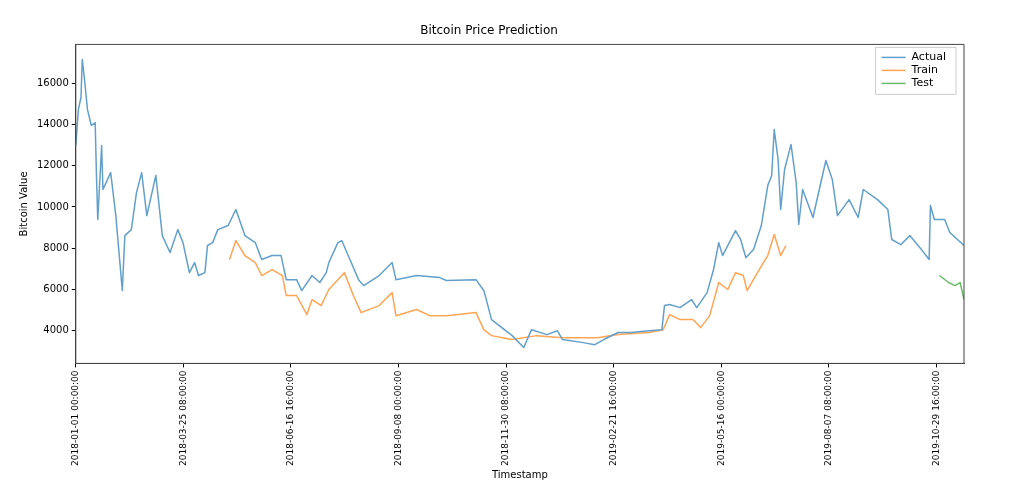 The height and width of the screenshot is (481, 1030). Describe the element at coordinates (397, 418) in the screenshot. I see `x-tick-label: 2018-09-08 00:00:00` at that location.